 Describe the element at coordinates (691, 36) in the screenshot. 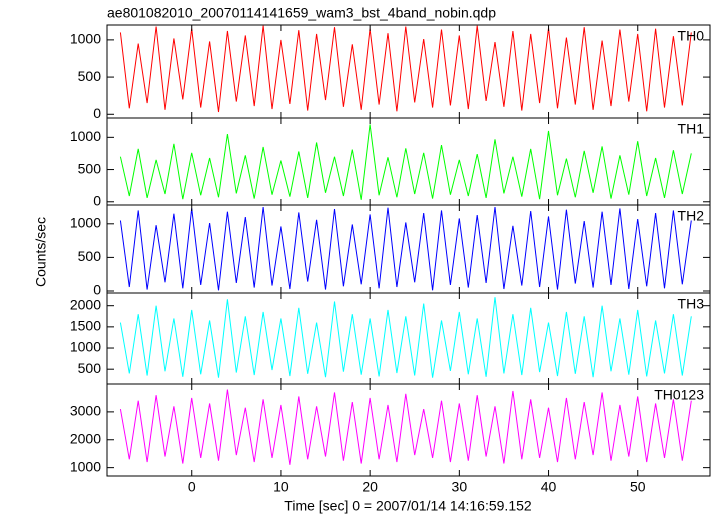

I see `panel-label: TH0` at that location.